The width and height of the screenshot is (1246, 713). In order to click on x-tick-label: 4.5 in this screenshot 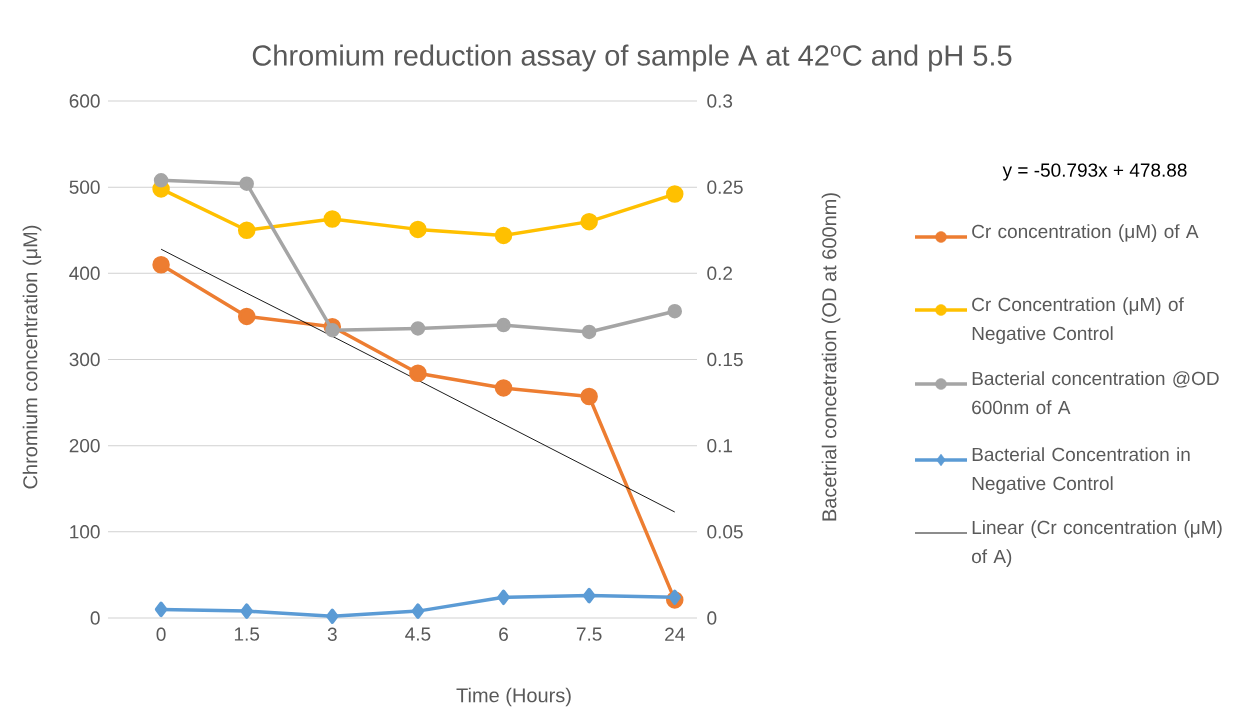, I will do `click(418, 634)`.